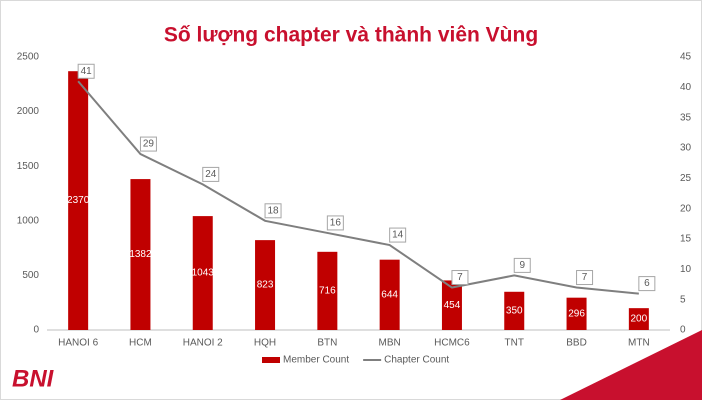 This screenshot has width=702, height=405. What do you see at coordinates (203, 343) in the screenshot?
I see `x-tick-label: HANOI 2` at bounding box center [203, 343].